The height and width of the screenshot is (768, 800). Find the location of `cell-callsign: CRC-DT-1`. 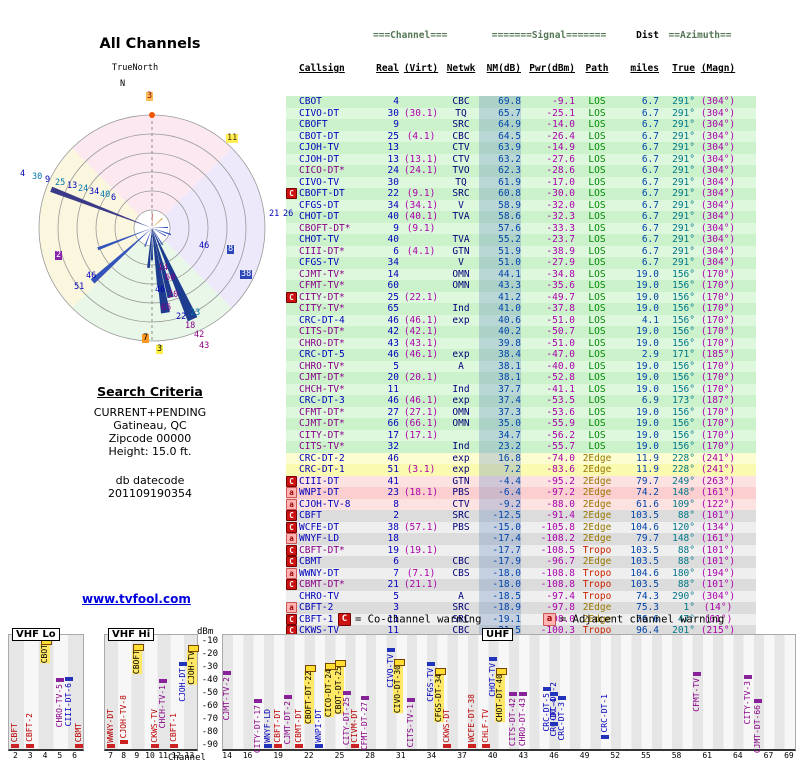

cell-callsign: CRC-DT-1 is located at coordinates (322, 469).